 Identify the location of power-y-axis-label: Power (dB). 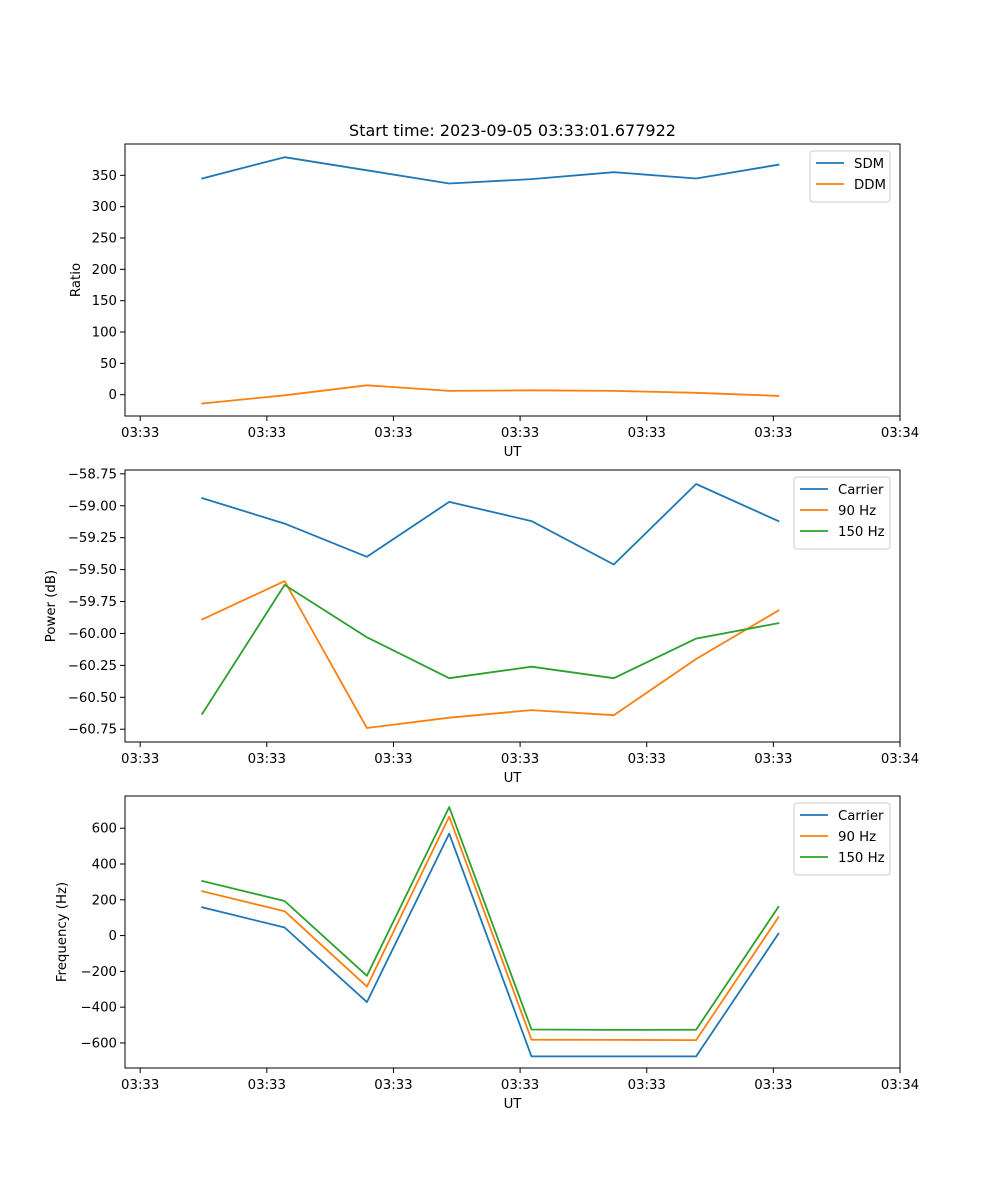
(51, 606).